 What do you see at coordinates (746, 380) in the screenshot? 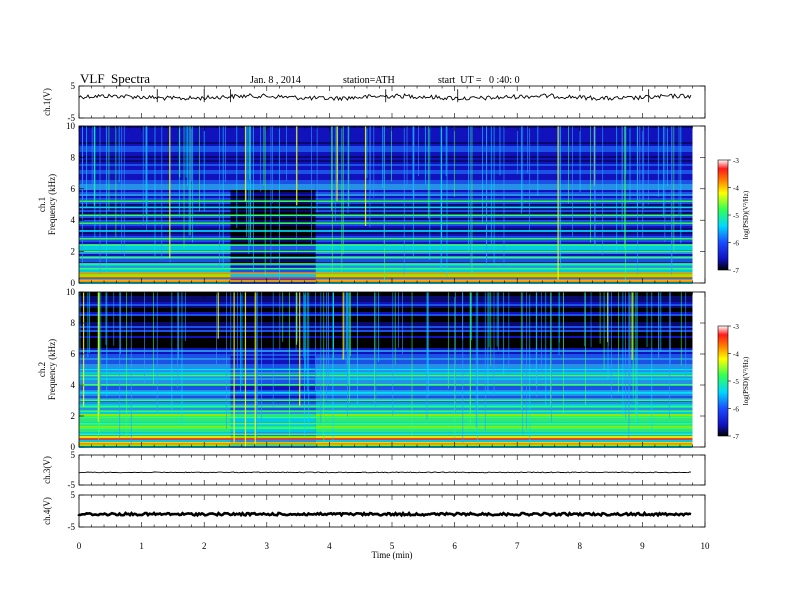
I see `ch2-spectrogram-colorbar-label: log(PSD)(V²/Hz)` at bounding box center [746, 380].